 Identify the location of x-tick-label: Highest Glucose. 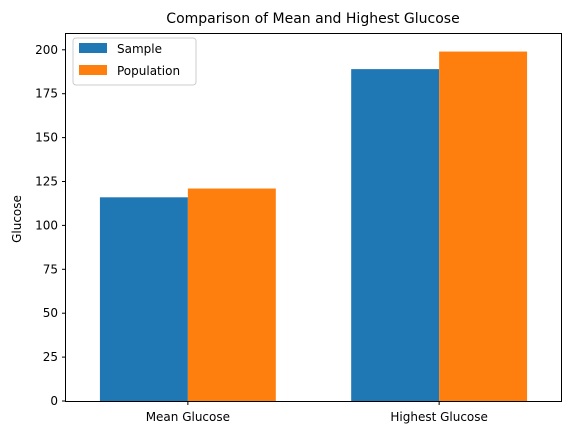
(439, 417).